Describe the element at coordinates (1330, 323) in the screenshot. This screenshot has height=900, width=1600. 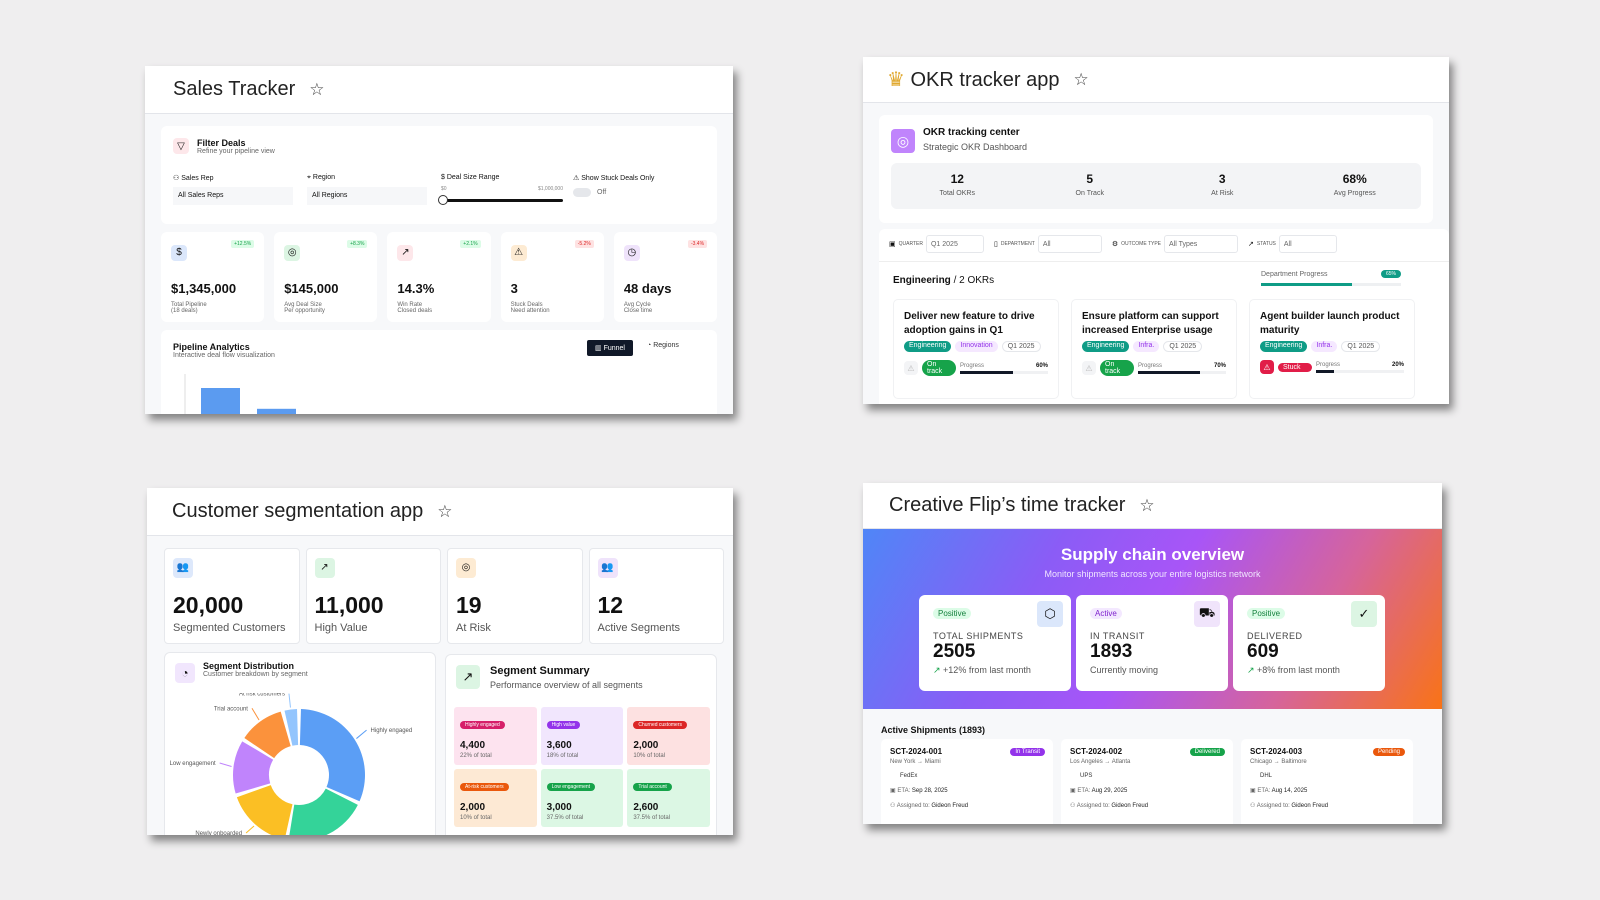
I see `okr-item-title: Agent builder launch product maturity` at that location.